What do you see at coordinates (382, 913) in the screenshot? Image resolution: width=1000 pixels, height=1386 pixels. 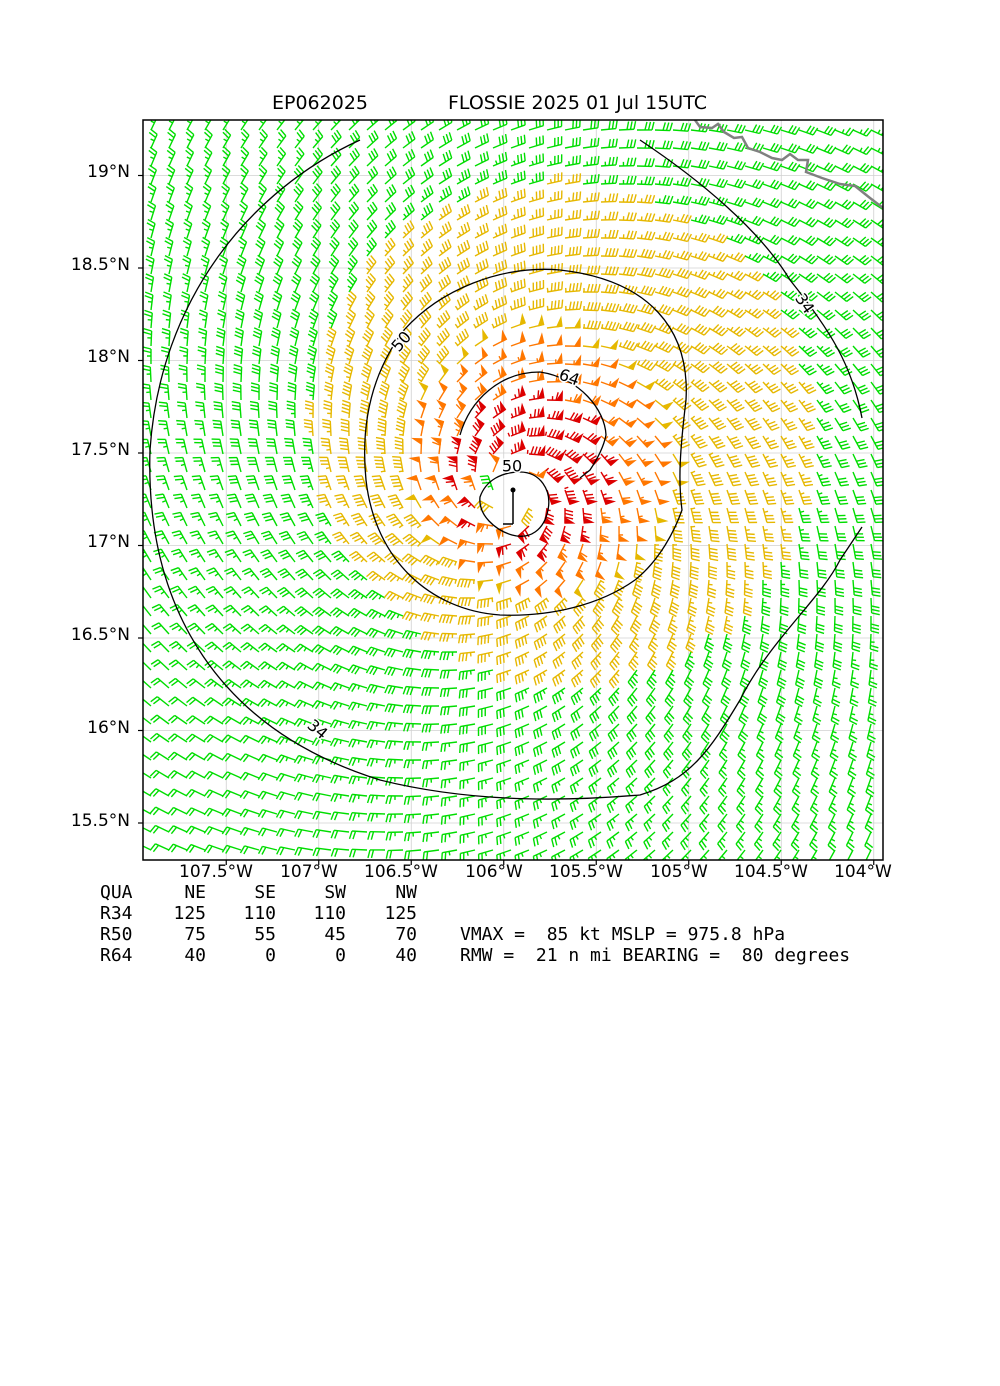 I see `table-cell: 125` at bounding box center [382, 913].